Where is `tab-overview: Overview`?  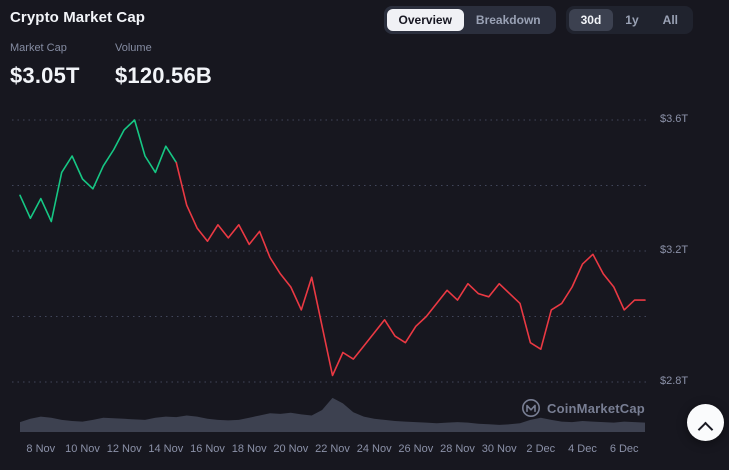 tab-overview: Overview is located at coordinates (425, 20).